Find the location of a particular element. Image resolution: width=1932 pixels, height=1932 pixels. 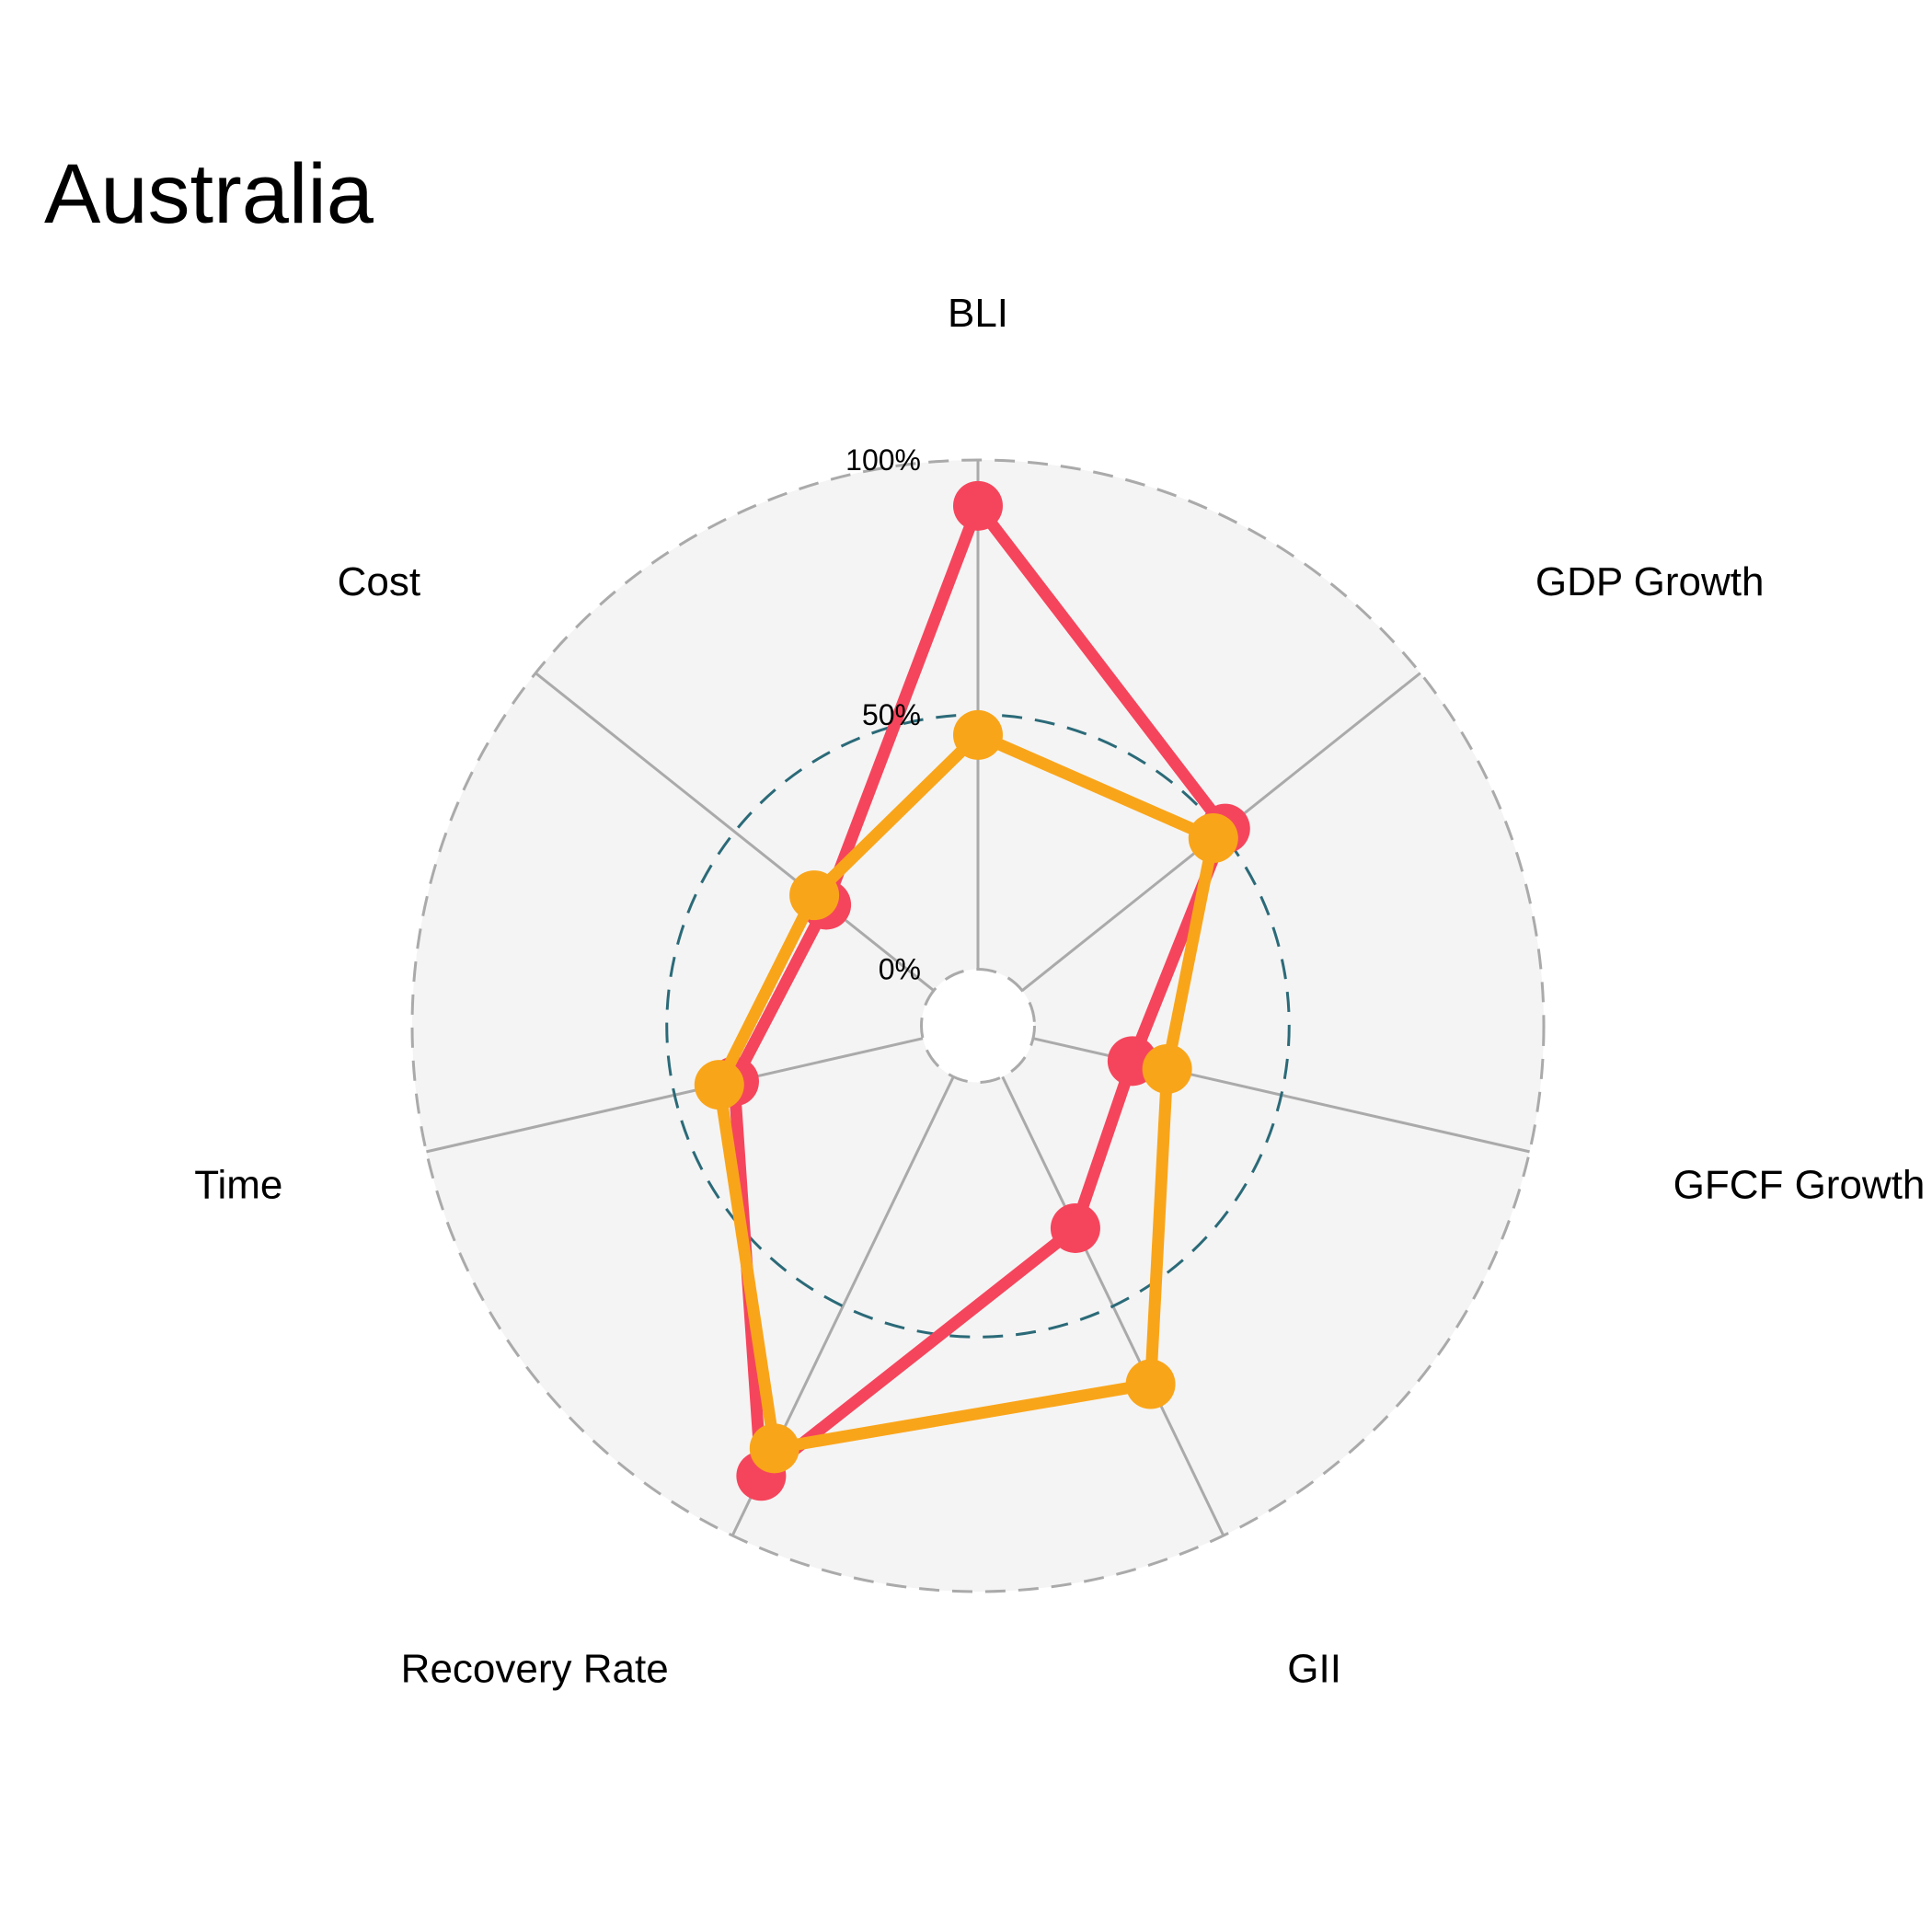

tick-label-0-pct: 0% is located at coordinates (900, 970).